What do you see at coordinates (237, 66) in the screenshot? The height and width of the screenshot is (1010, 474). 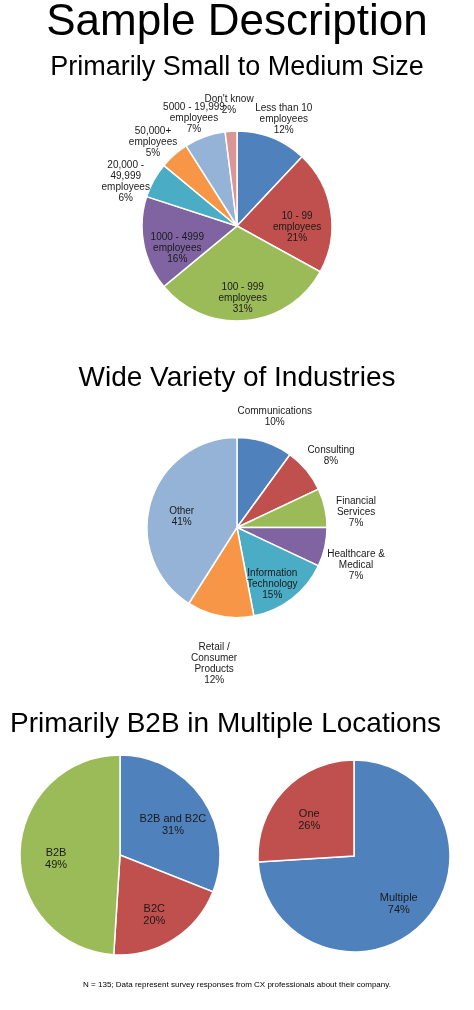 I see `chart-subtitle: Primarily Small to Medium Size` at bounding box center [237, 66].